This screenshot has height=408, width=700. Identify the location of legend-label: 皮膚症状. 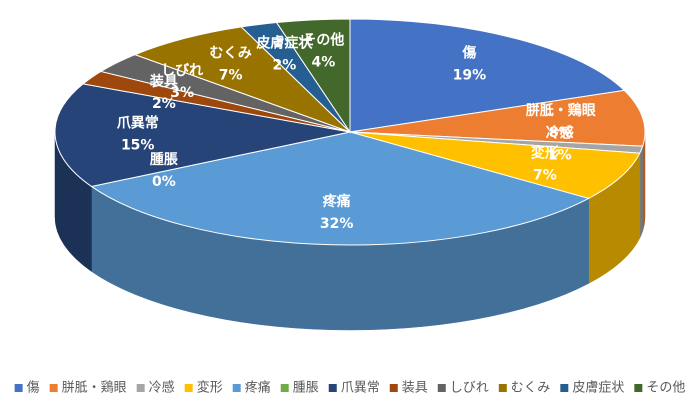
(598, 388).